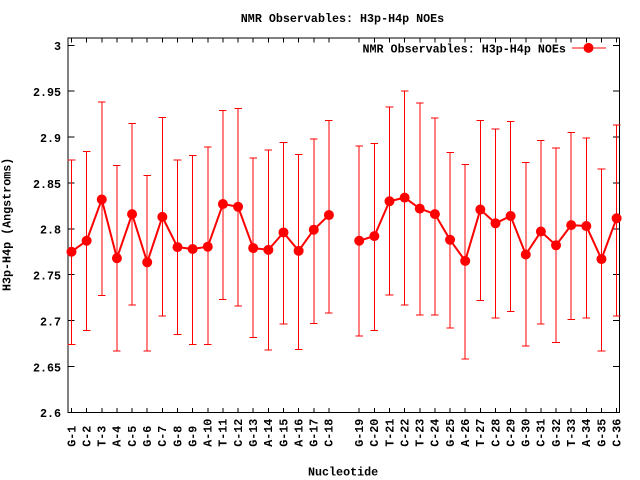 This screenshot has width=640, height=480. Describe the element at coordinates (527, 433) in the screenshot. I see `svg-text: G-30` at that location.